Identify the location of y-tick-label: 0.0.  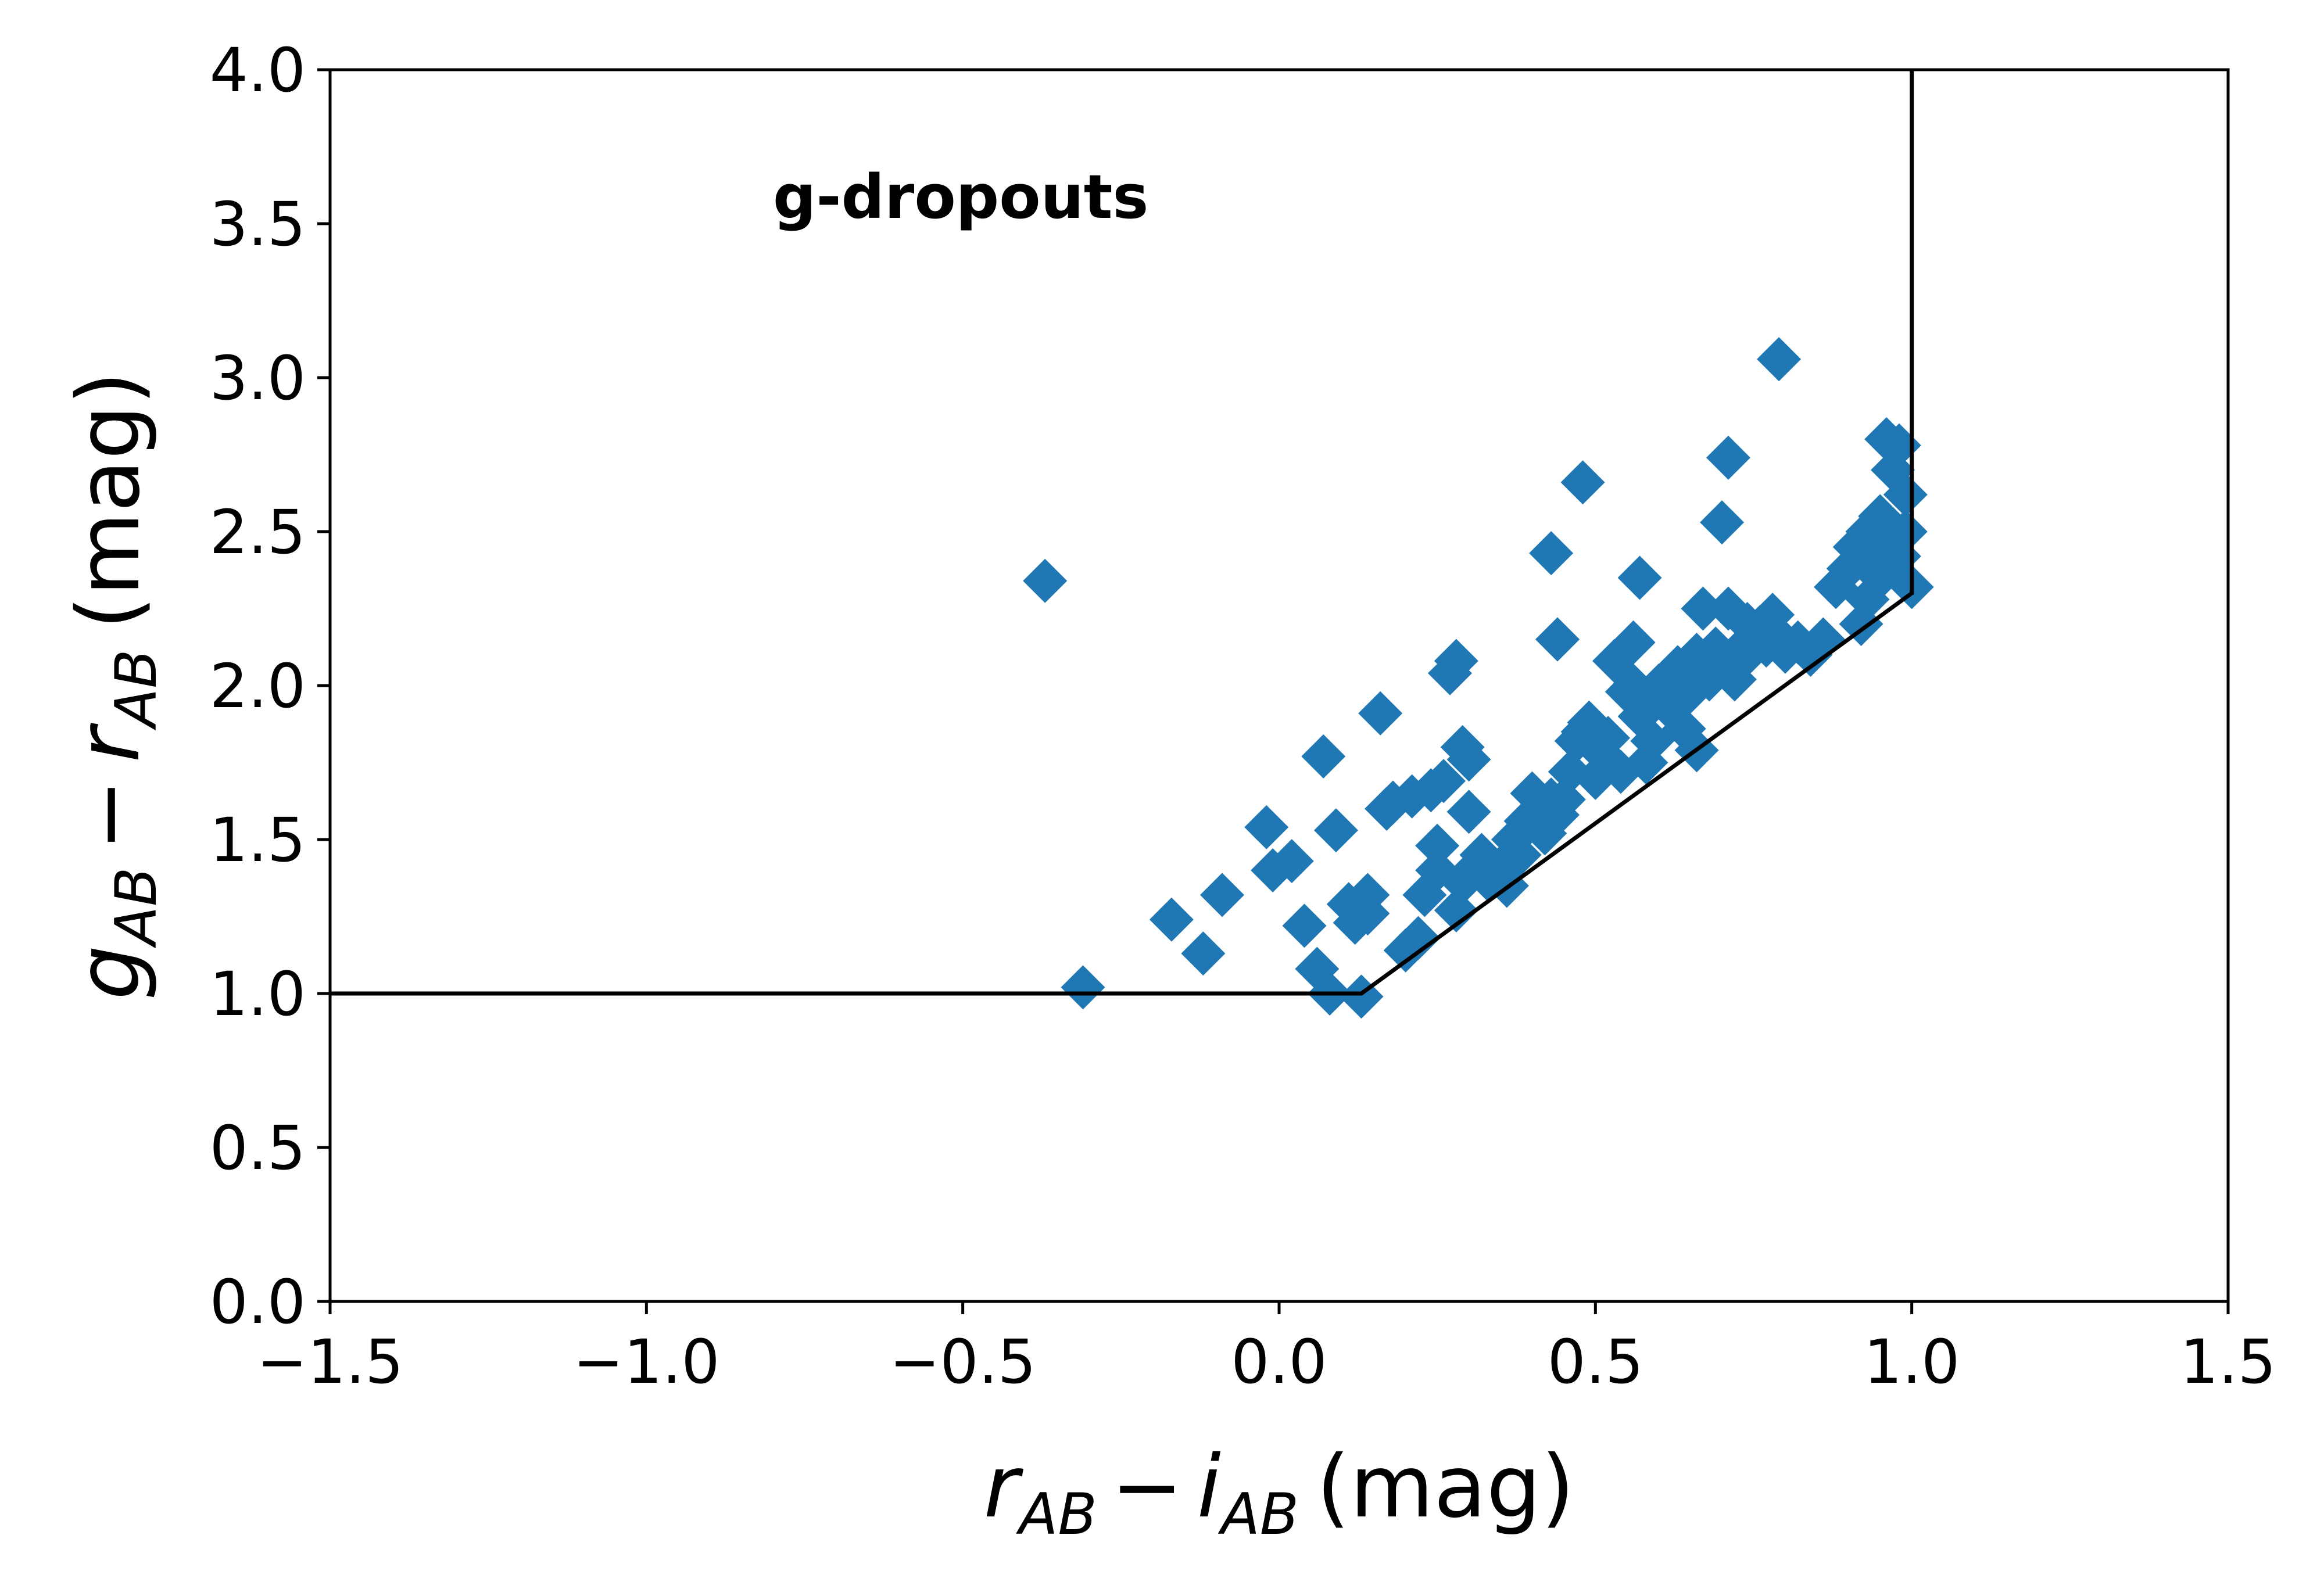
(258, 1302).